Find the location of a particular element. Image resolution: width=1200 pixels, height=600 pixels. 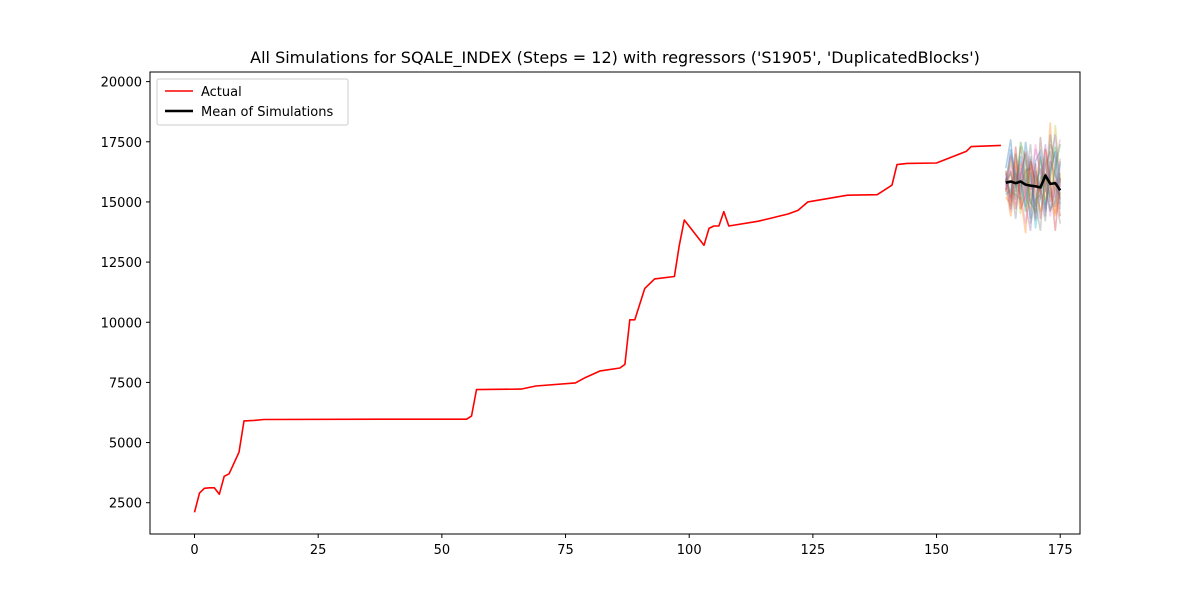

legend-mean-label: Mean of Simulations is located at coordinates (267, 112).